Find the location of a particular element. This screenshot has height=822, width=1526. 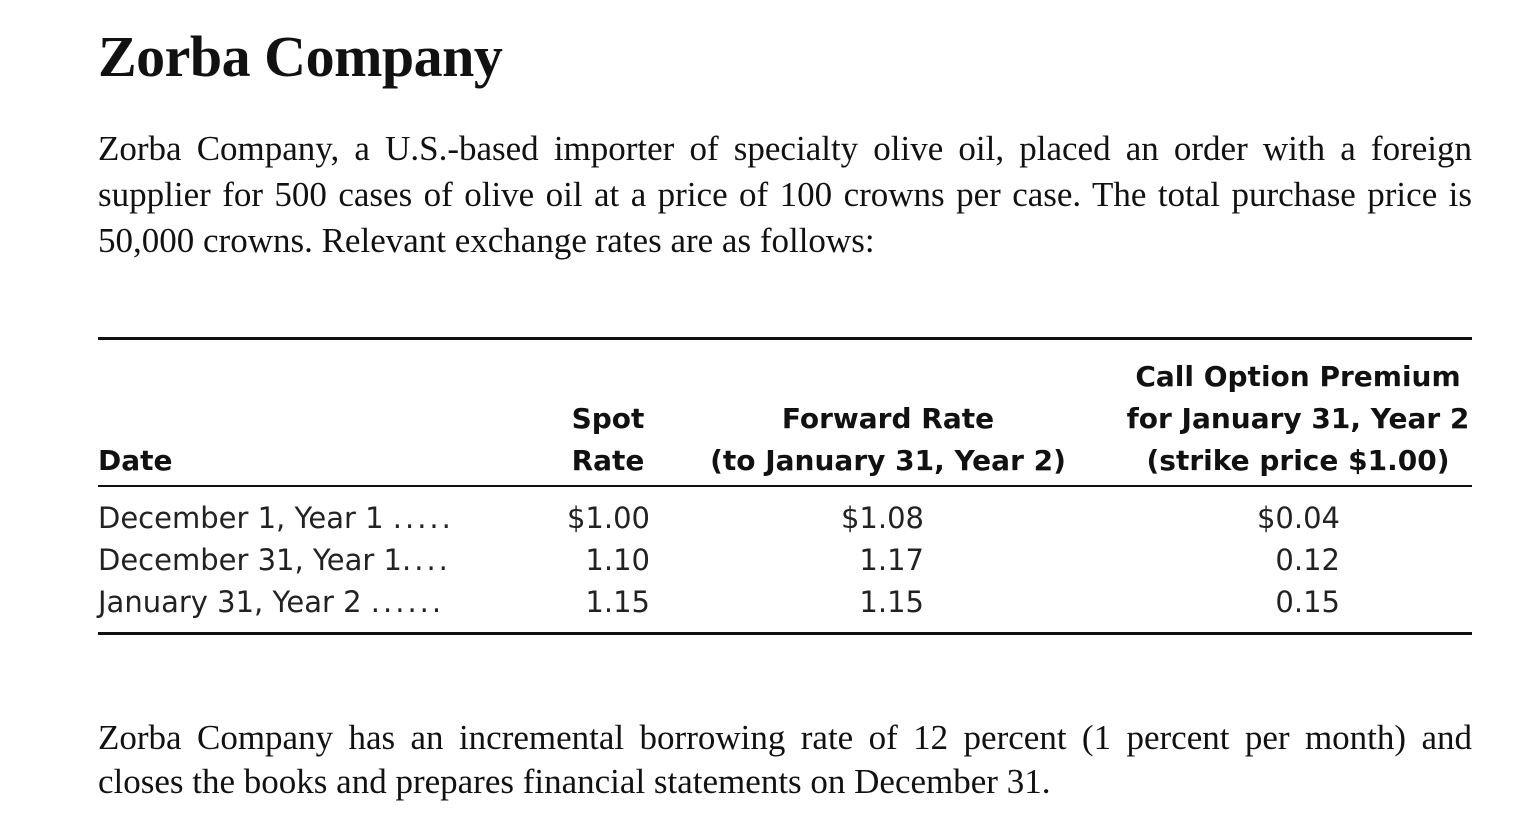

header-call-line-2: for January 31, Year 2 is located at coordinates (1298, 418).